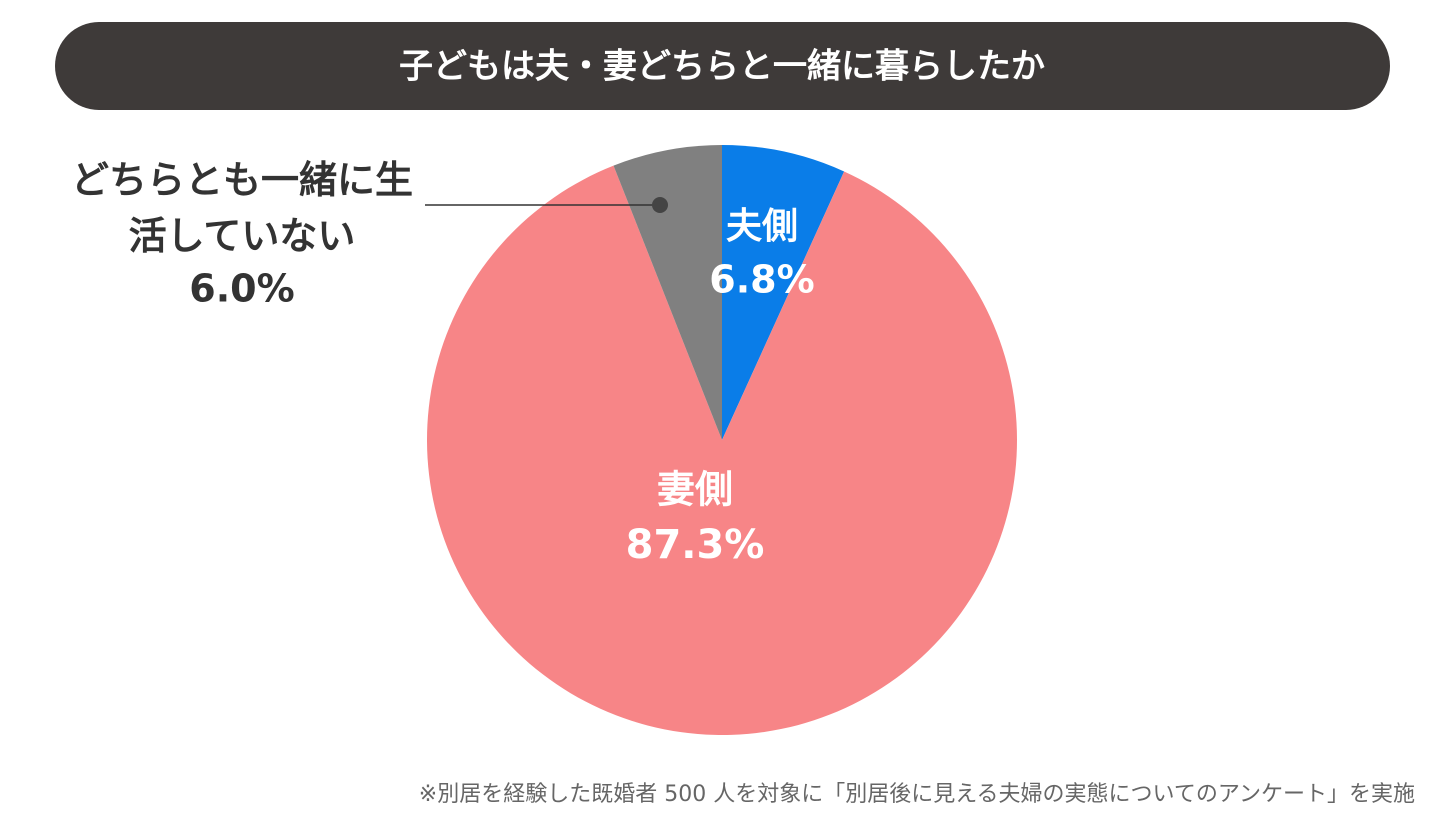 The height and width of the screenshot is (828, 1440). What do you see at coordinates (695, 490) in the screenshot?
I see `slice-label: 妻側` at bounding box center [695, 490].